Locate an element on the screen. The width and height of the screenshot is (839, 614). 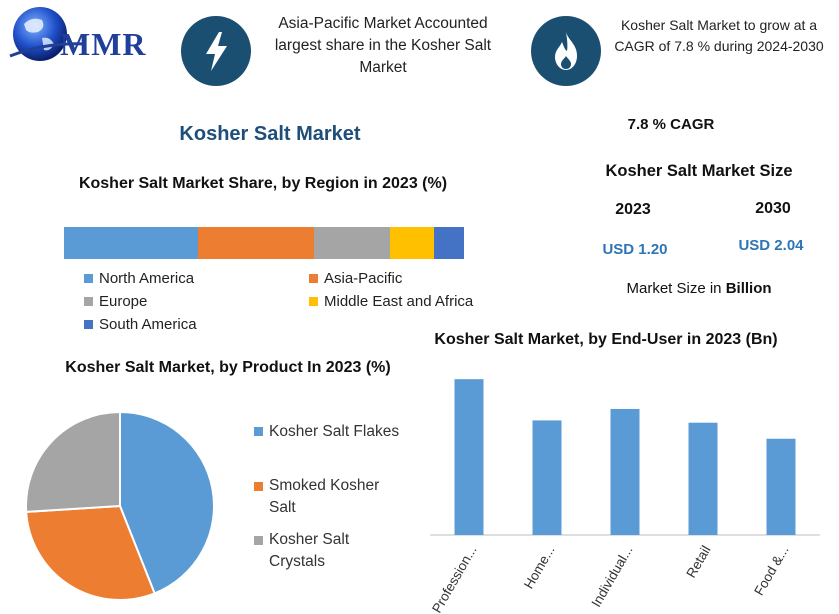
globe-icon is located at coordinates (48, 34).